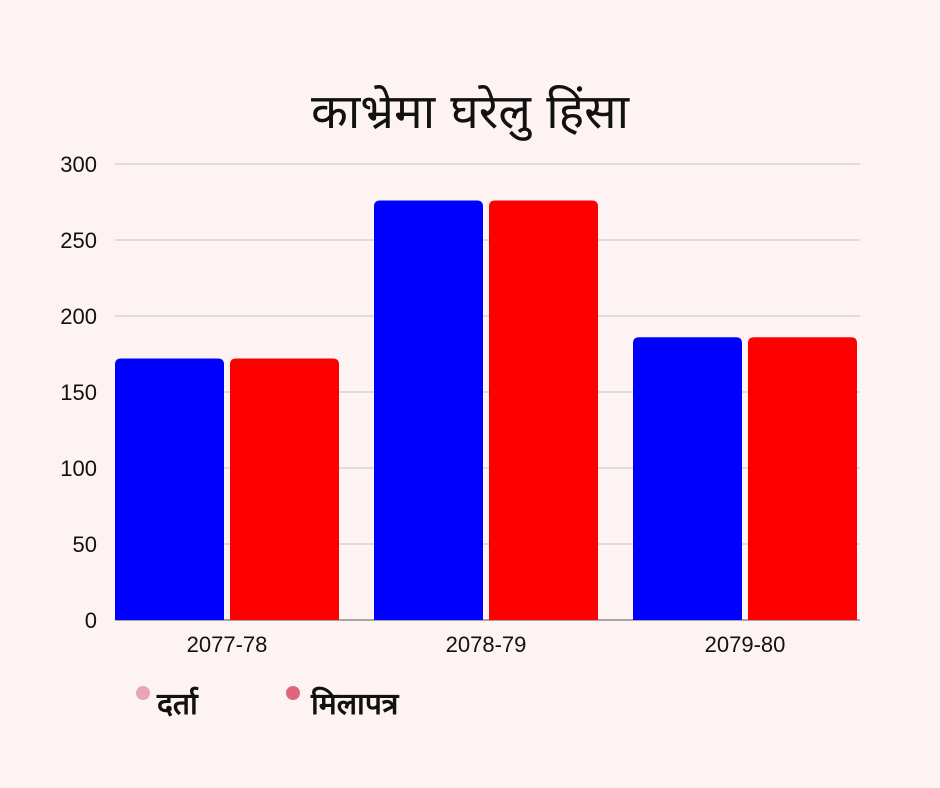 This screenshot has height=788, width=940. What do you see at coordinates (78, 468) in the screenshot?
I see `y-tick-label: 100` at bounding box center [78, 468].